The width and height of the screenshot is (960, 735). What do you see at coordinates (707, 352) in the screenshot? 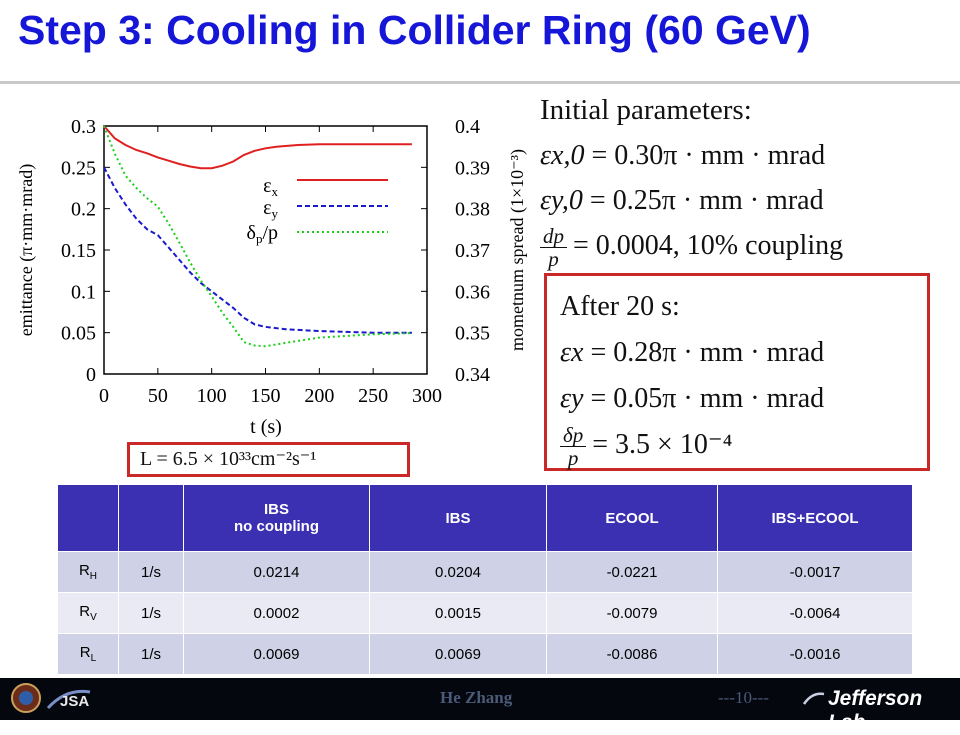
I see `after-ex-value: = 0.28π · mm · mrad` at bounding box center [707, 352].